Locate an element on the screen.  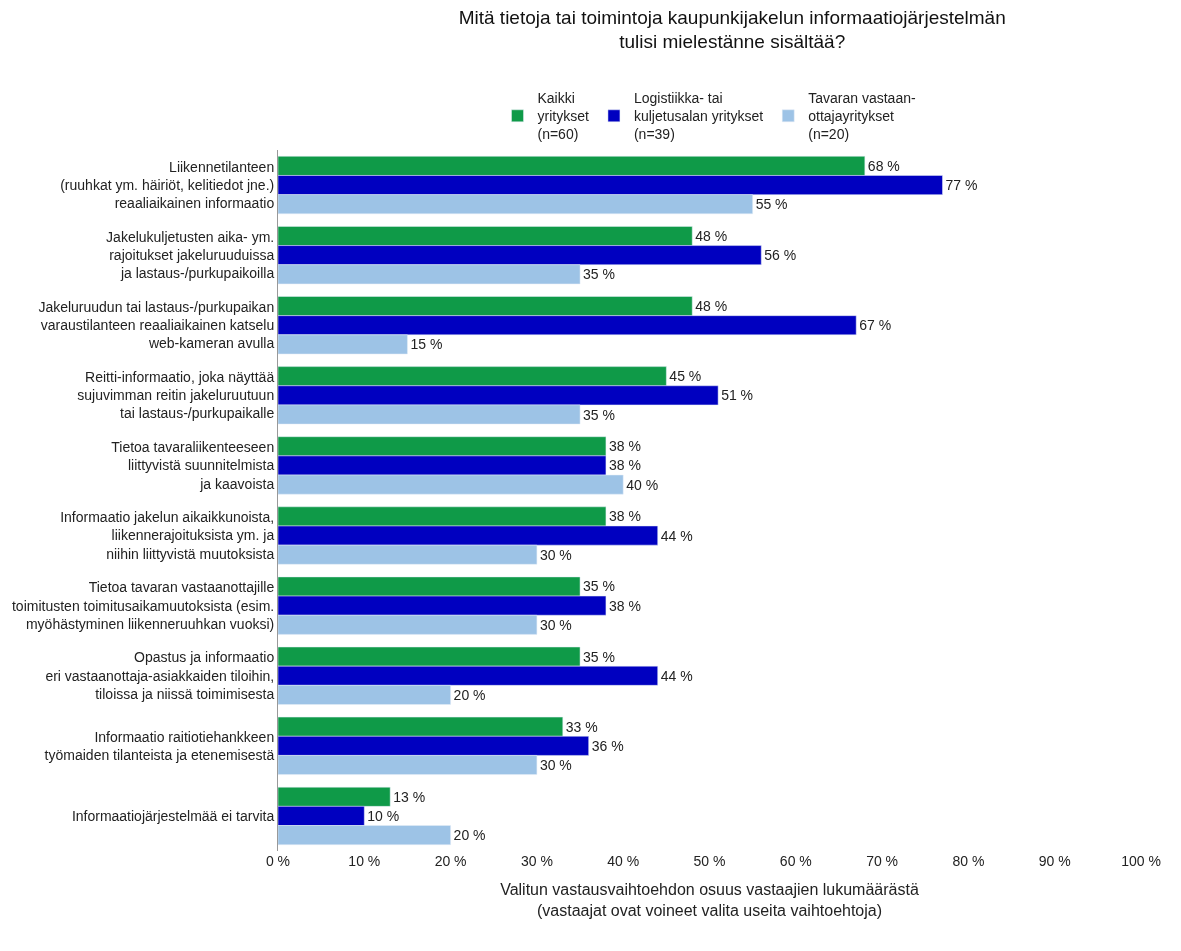
data-label: 77 % is located at coordinates (961, 185).